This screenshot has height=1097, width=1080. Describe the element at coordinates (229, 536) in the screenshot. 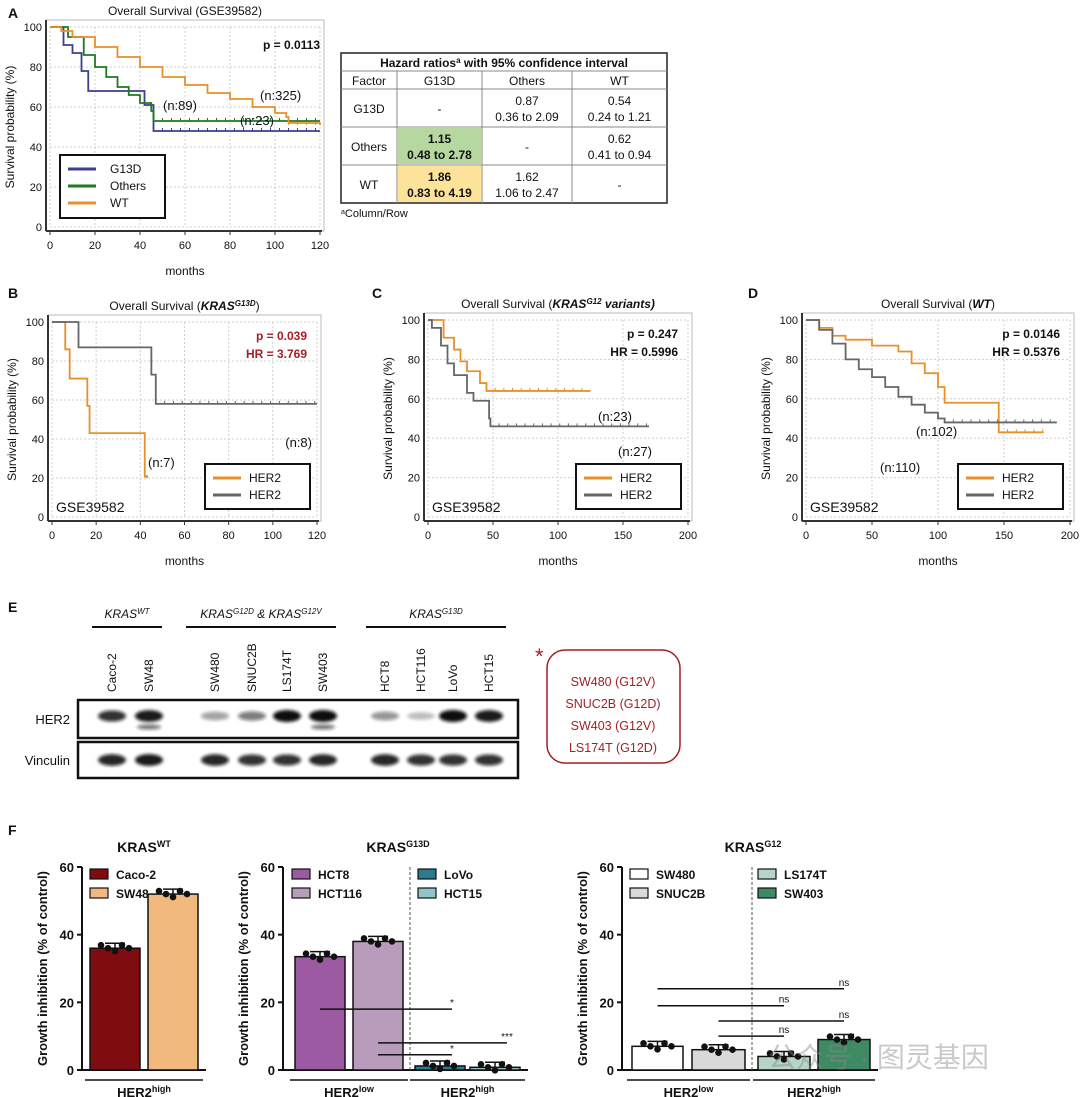

I see `x-tick-label: 80` at that location.